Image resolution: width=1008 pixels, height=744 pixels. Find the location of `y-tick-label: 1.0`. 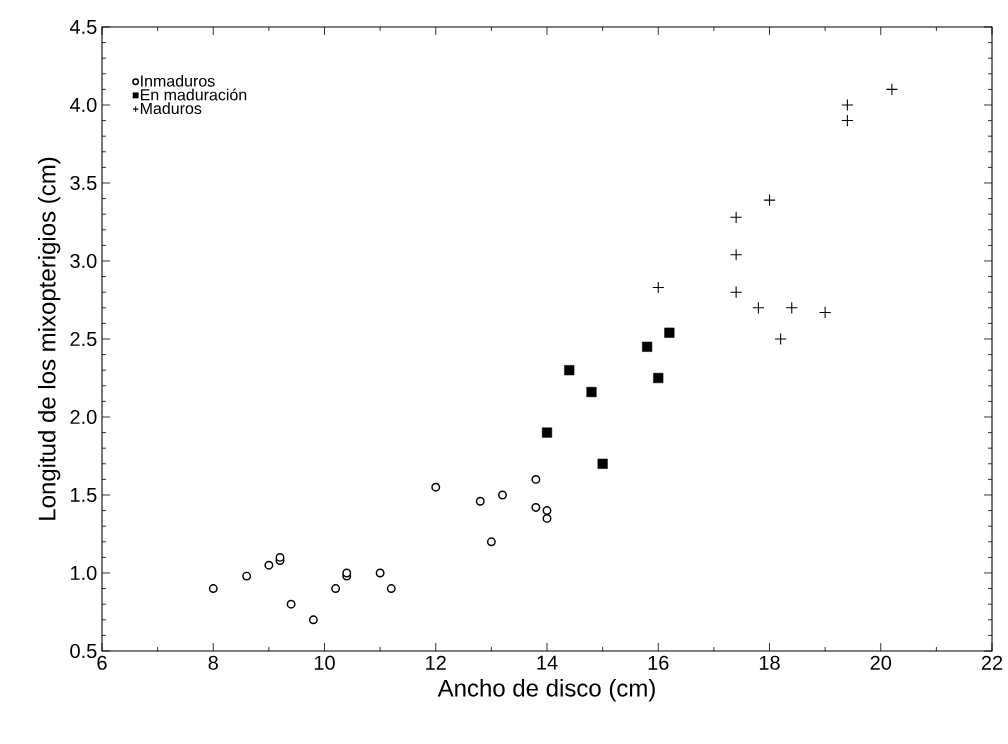

y-tick-label: 1.0 is located at coordinates (84, 573).